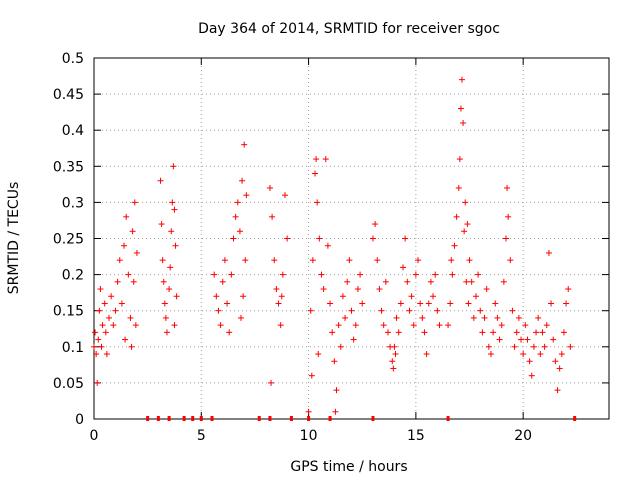 The width and height of the screenshot is (640, 480). Describe the element at coordinates (68, 384) in the screenshot. I see `y-tick-label: 0.05` at that location.